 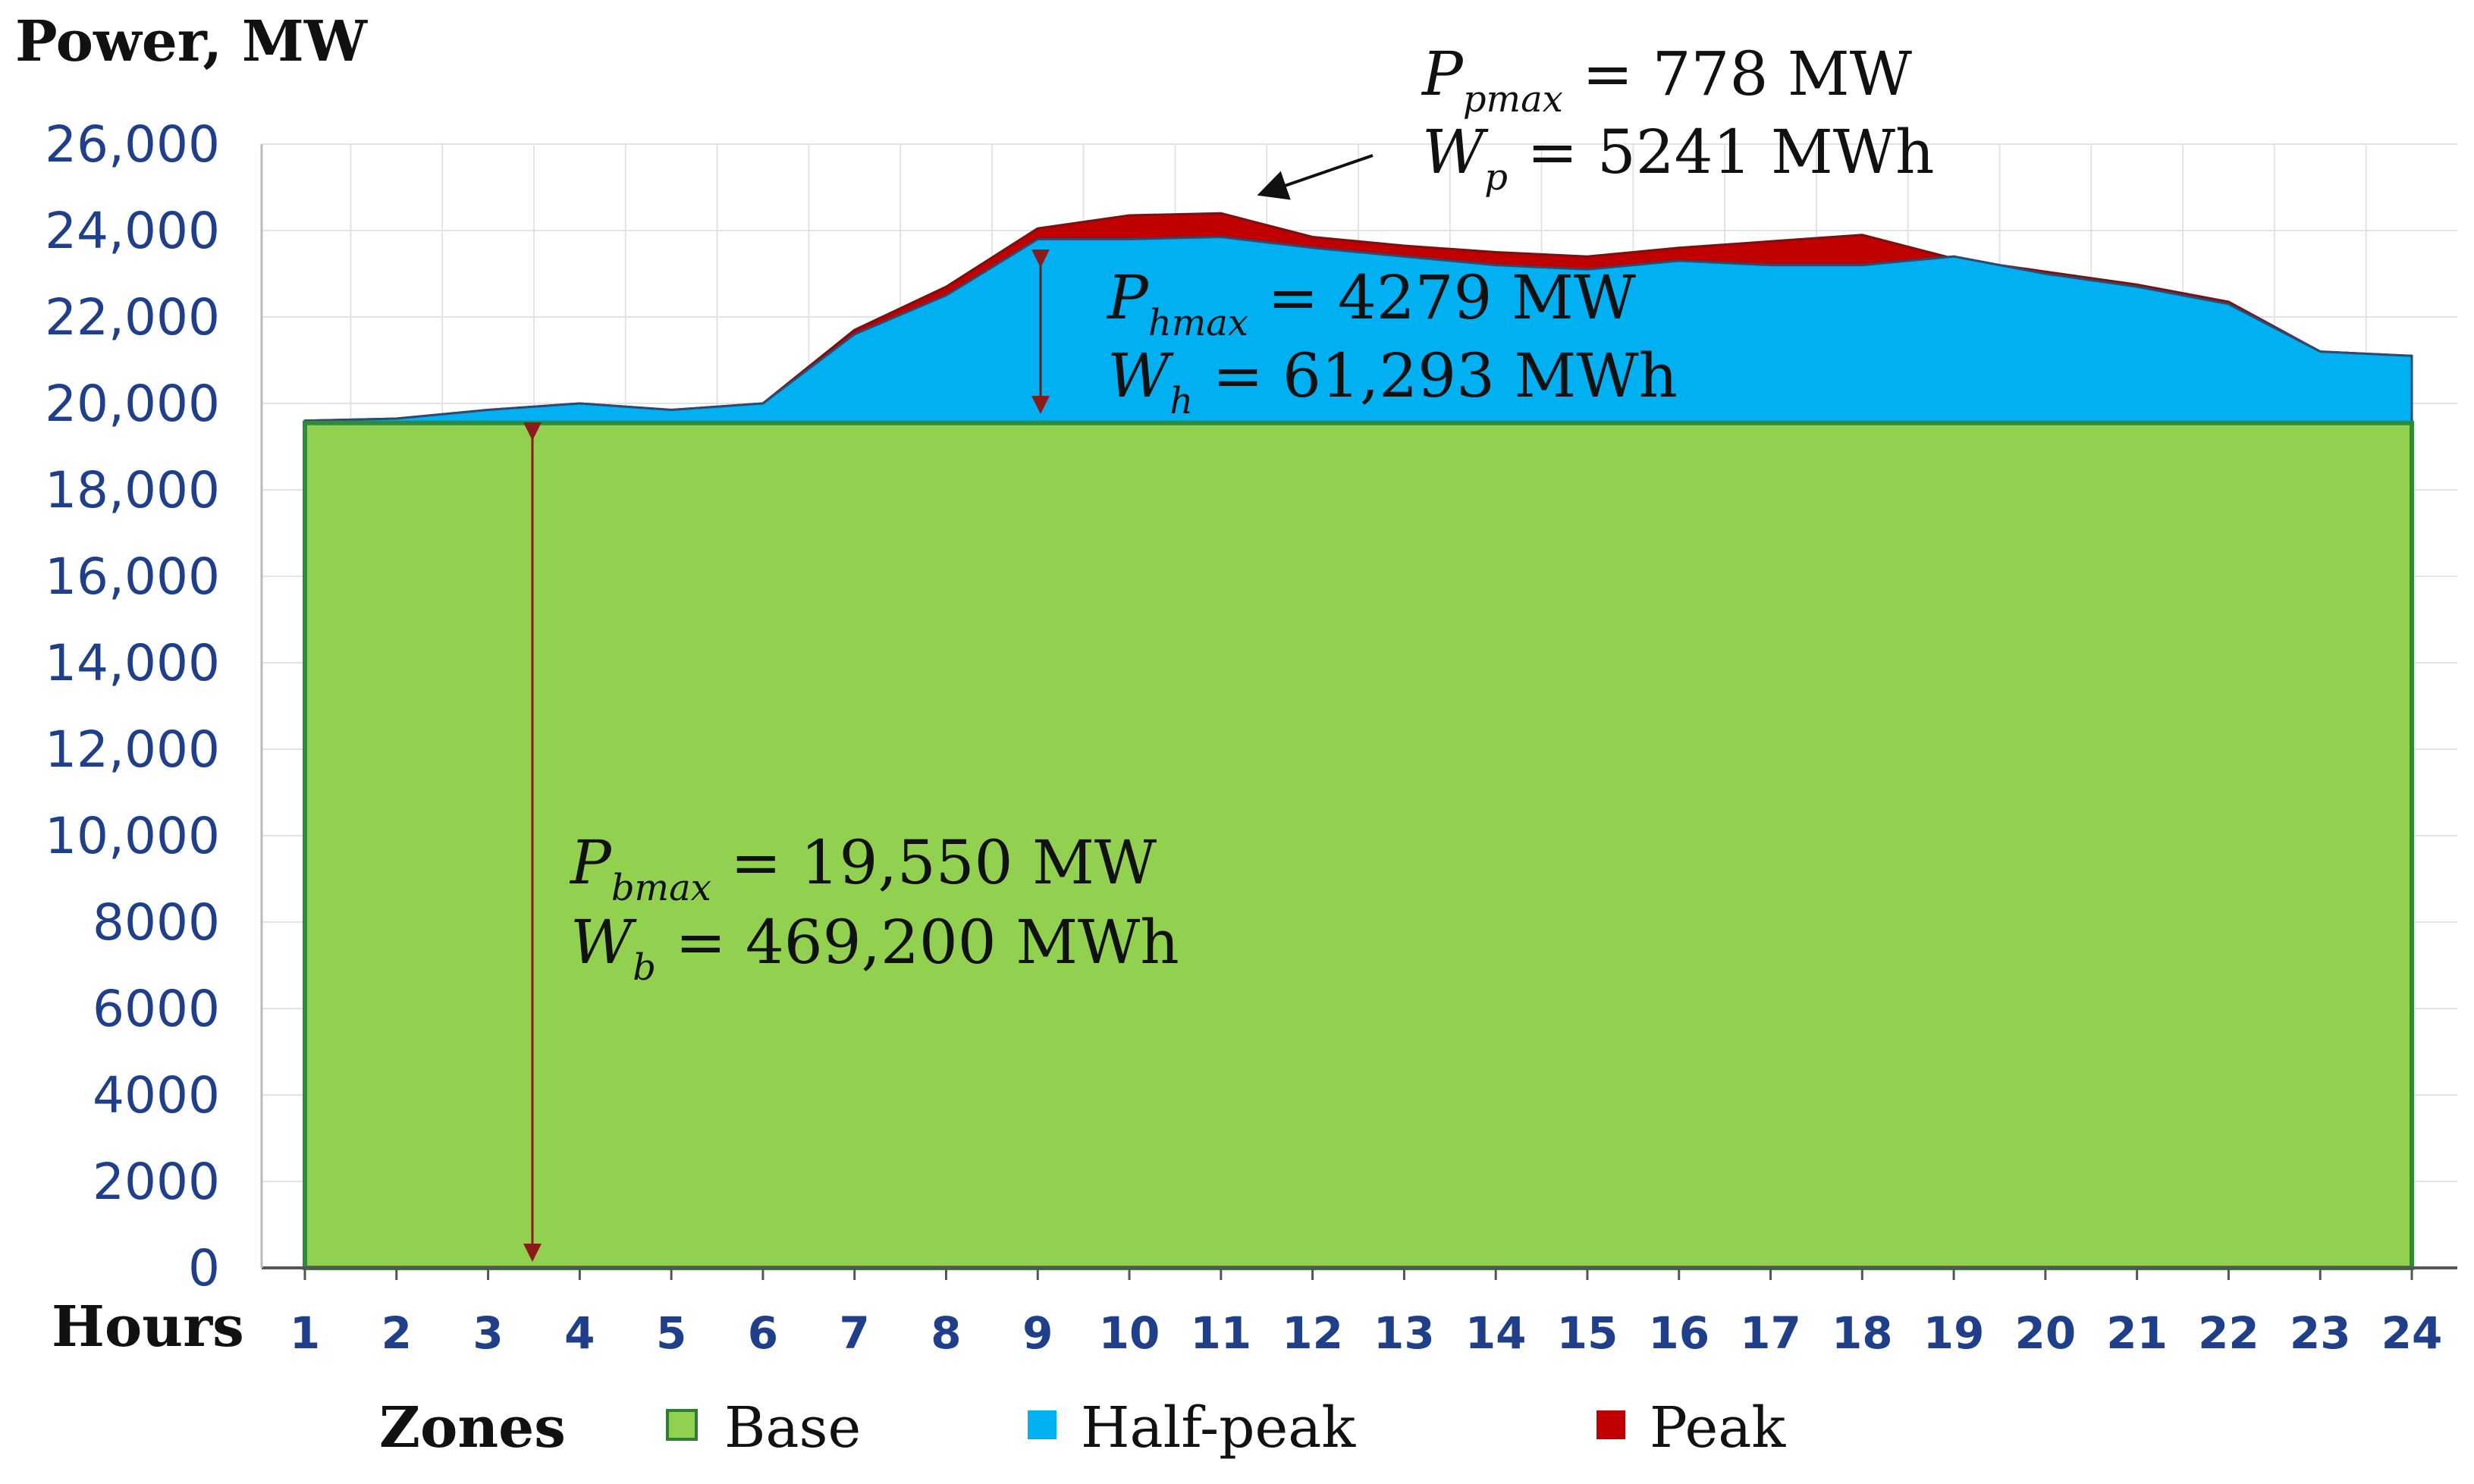 What do you see at coordinates (132, 145) in the screenshot?
I see `y-tick-label-13: 26,000` at bounding box center [132, 145].